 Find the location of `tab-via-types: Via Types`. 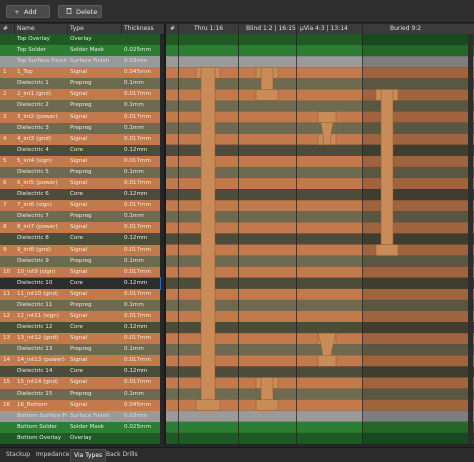

tab-via-types: Via Types is located at coordinates (88, 455).